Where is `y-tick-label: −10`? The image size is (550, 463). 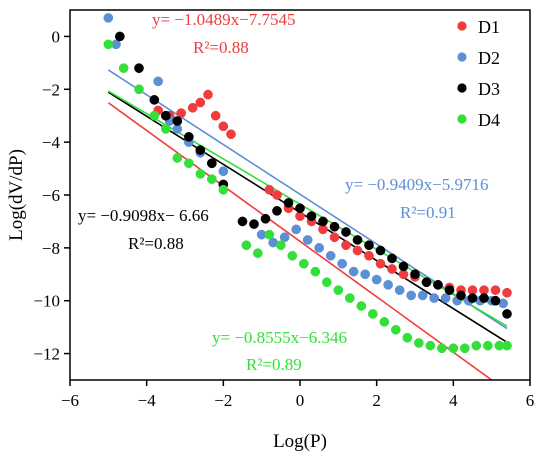
y-tick-label: −10 is located at coordinates (46, 301).